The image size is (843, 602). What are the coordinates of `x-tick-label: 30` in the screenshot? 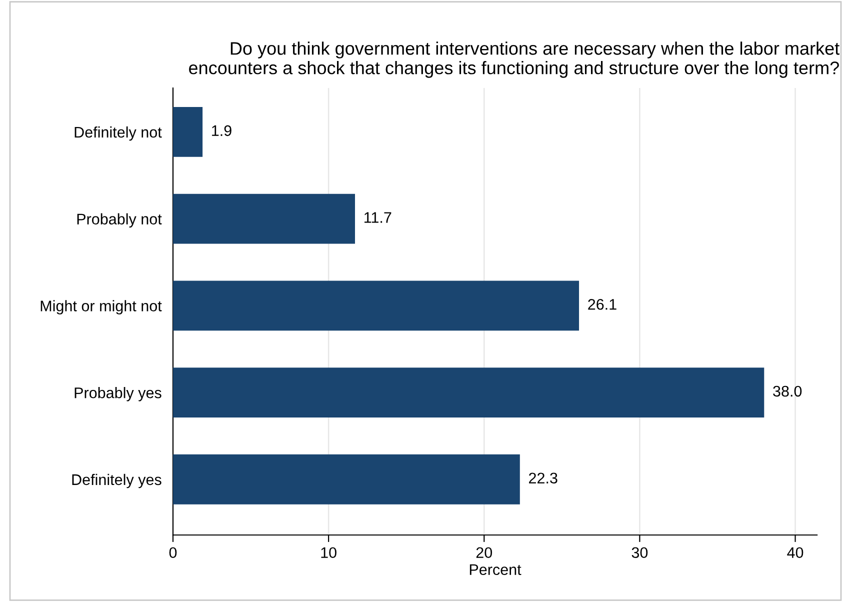 It's located at (640, 552).